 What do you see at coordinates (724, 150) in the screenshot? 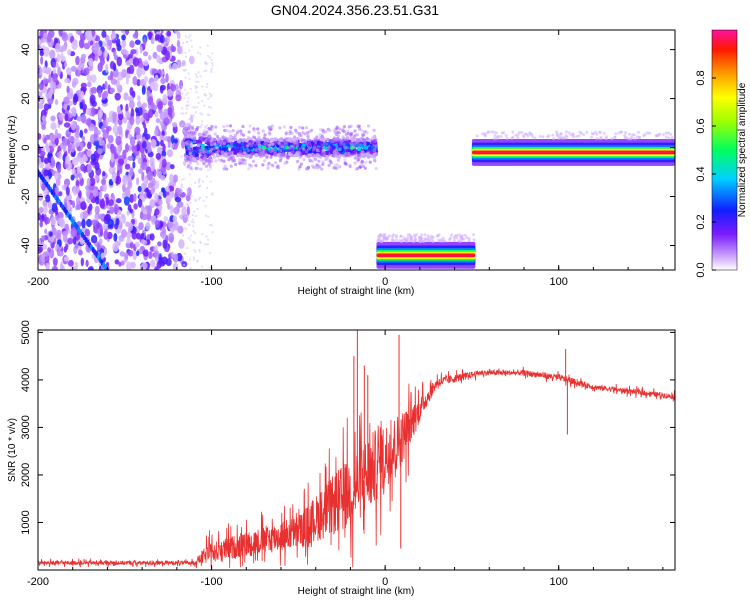
I see `colorbar-gradient` at bounding box center [724, 150].